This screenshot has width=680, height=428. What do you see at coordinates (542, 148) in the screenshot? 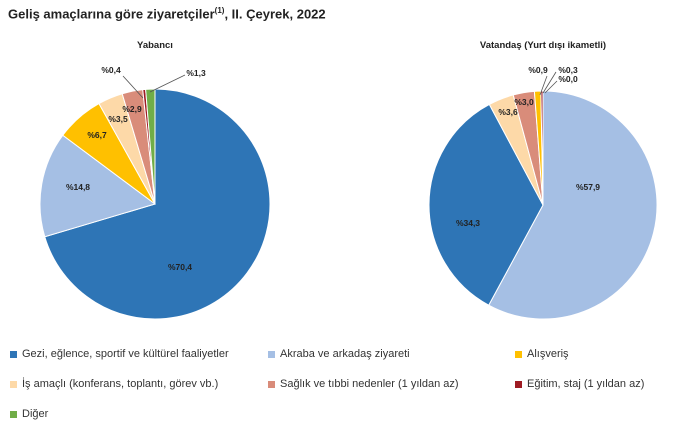
I see `pie-slice-1-egitim` at bounding box center [542, 148].